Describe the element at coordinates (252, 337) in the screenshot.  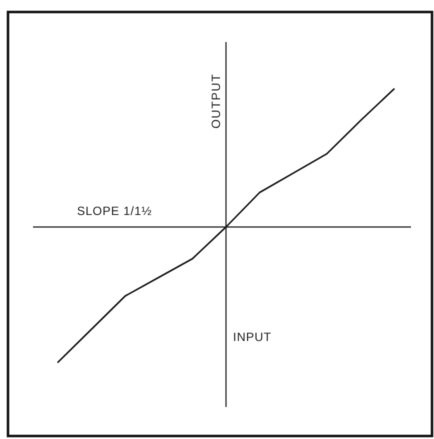
I see `x-axis-title: INPUT` at that location.